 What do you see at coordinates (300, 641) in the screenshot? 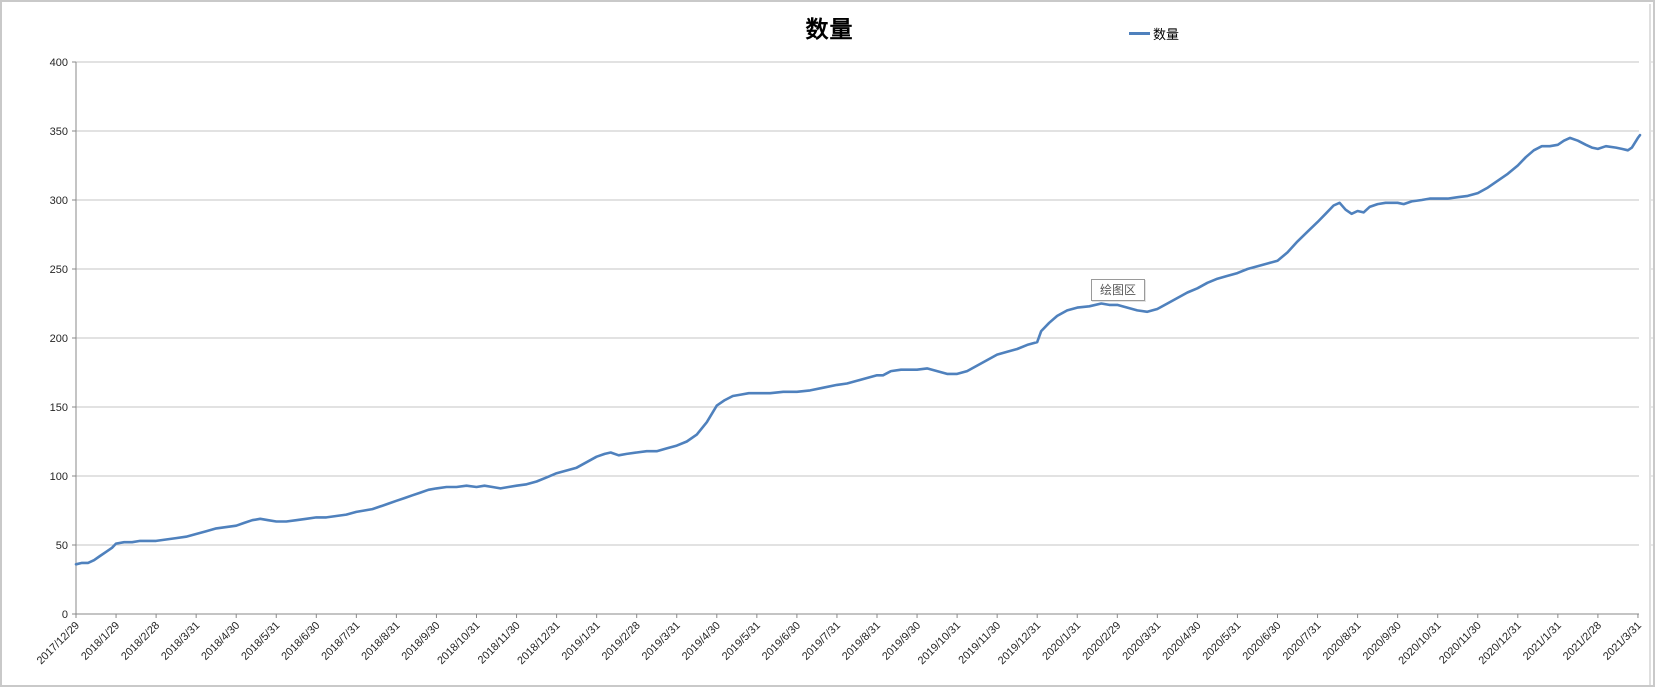
I see `x-axis-tick-label: 2018/6/30` at bounding box center [300, 641].